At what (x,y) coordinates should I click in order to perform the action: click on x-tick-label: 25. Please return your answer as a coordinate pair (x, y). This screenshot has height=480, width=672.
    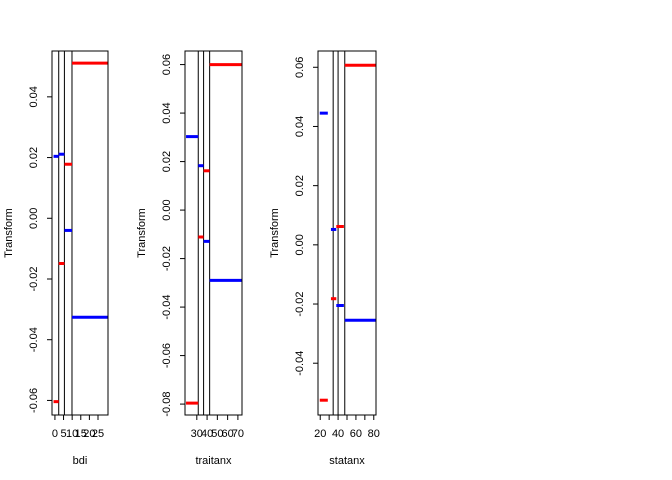
    Looking at the image, I should click on (98, 434).